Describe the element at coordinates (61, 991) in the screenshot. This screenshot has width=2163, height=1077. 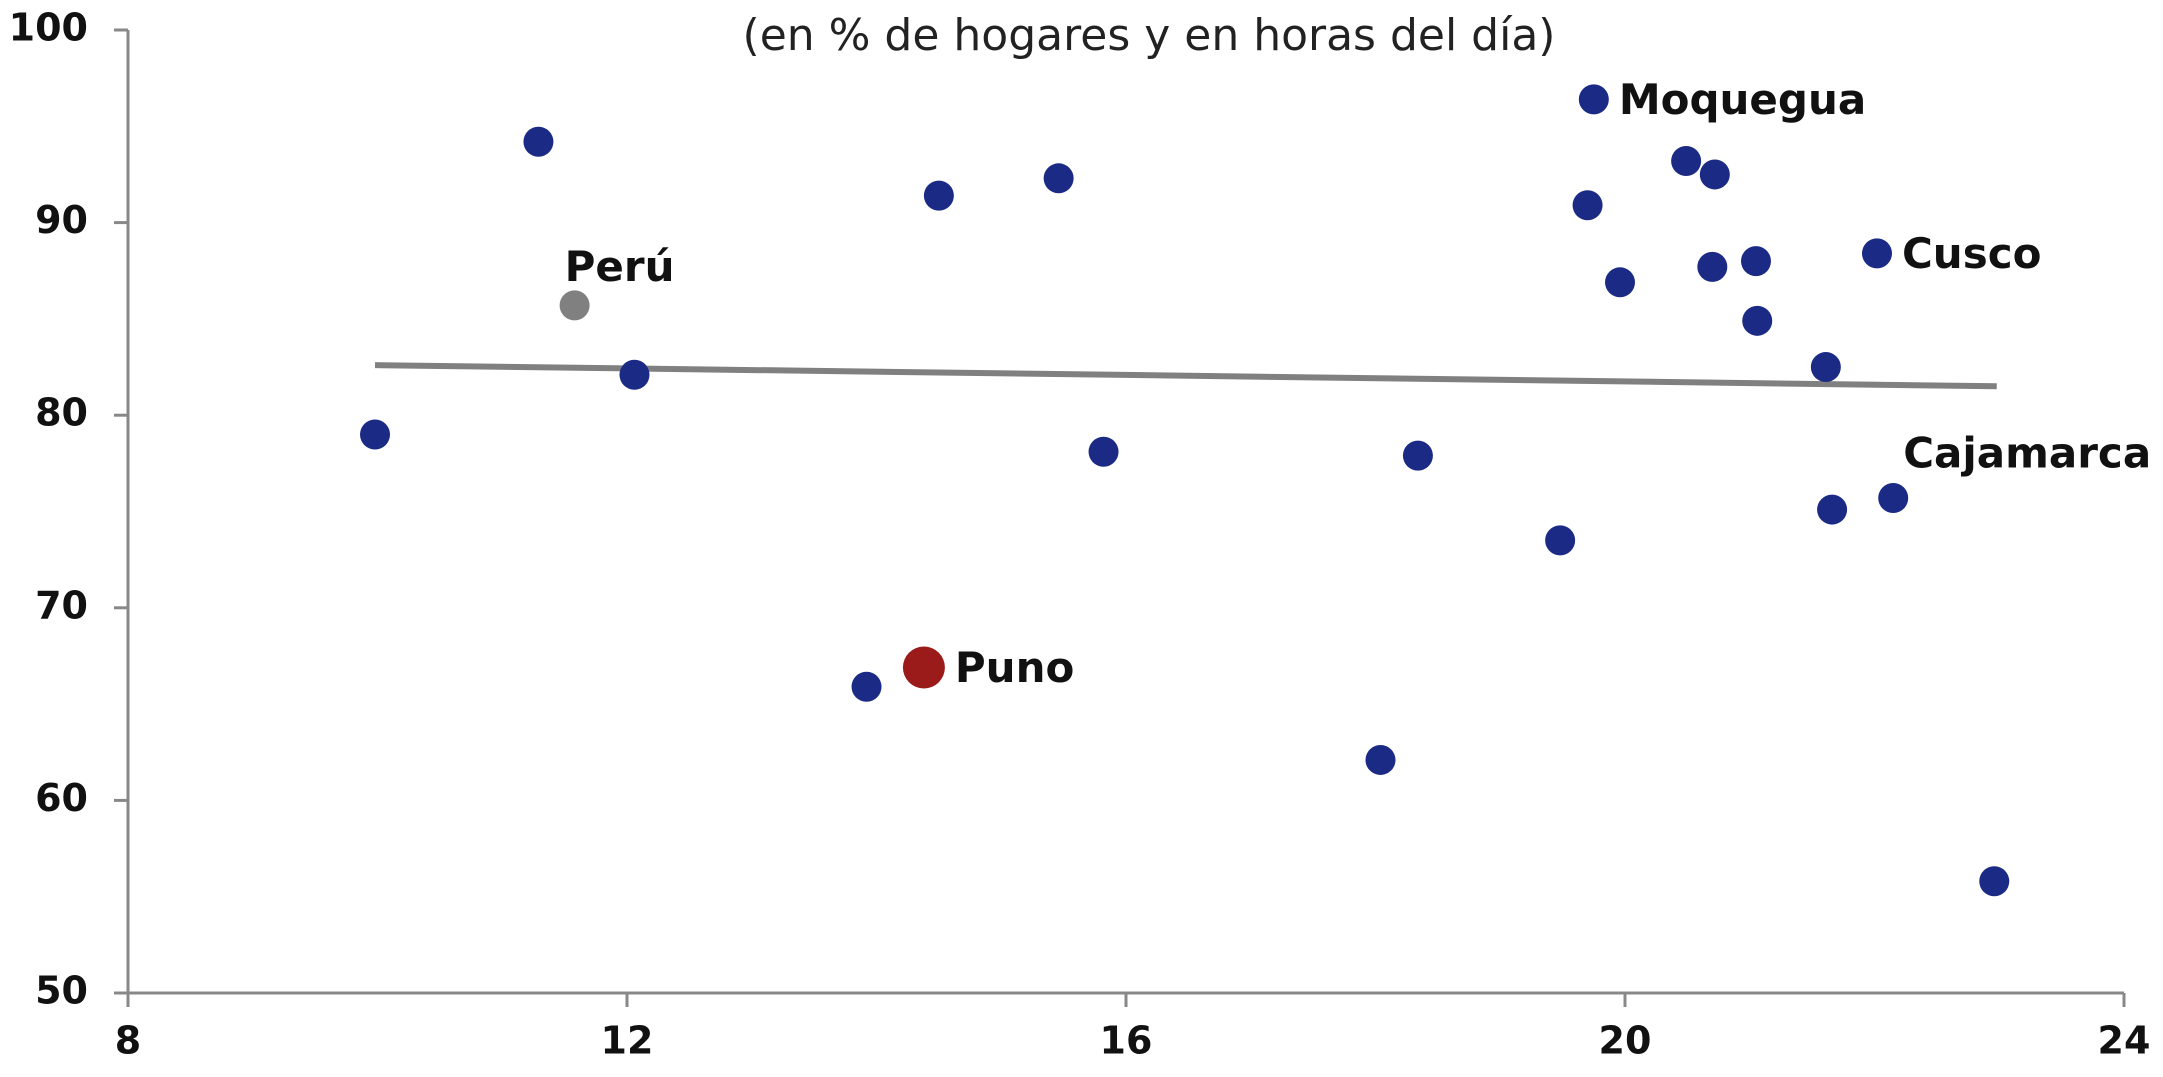
I see `y-tick-label: 50` at that location.